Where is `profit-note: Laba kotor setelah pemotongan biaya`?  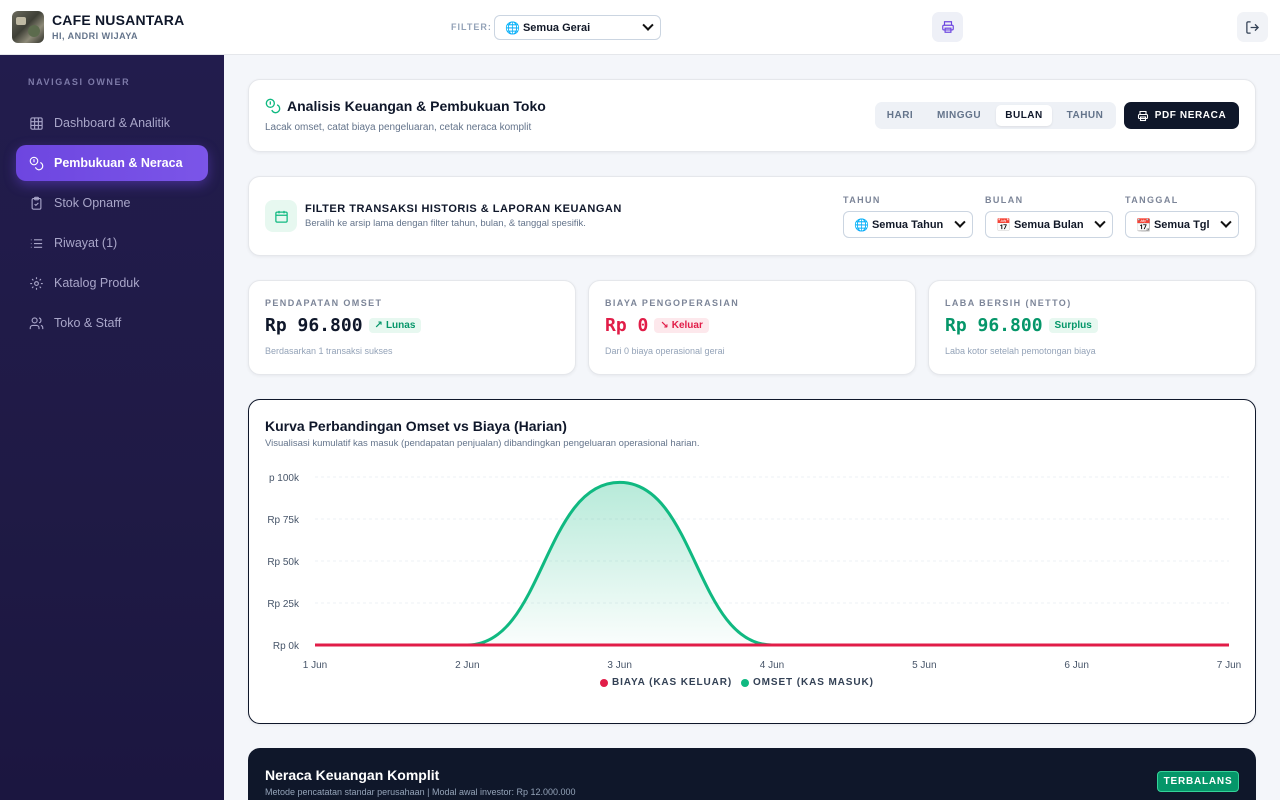 profit-note: Laba kotor setelah pemotongan biaya is located at coordinates (1020, 351).